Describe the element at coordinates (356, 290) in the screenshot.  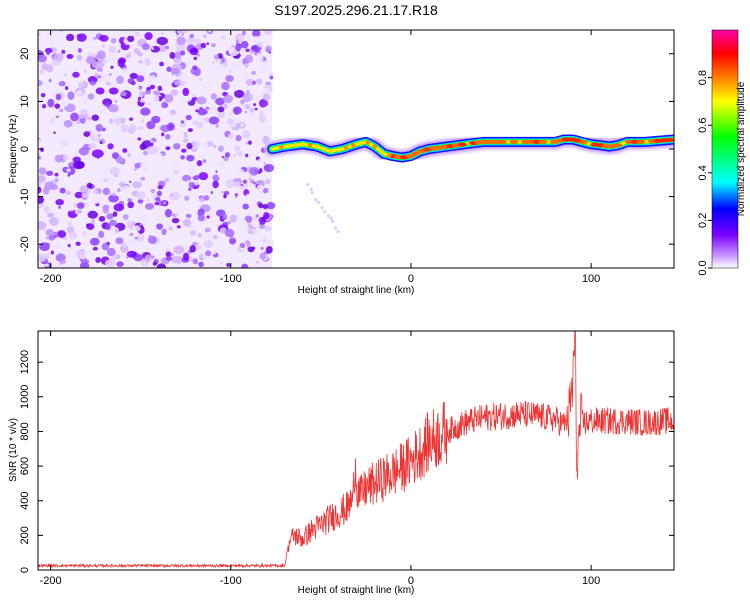
I see `spectrogram-x-label: Height of straight line (km)` at that location.